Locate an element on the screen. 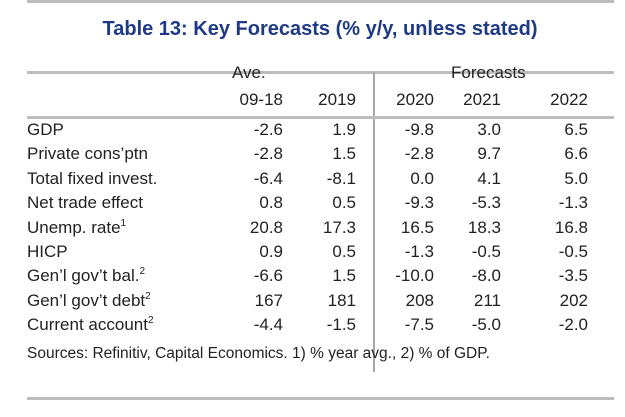  table-cell: 3.0 is located at coordinates (489, 129).